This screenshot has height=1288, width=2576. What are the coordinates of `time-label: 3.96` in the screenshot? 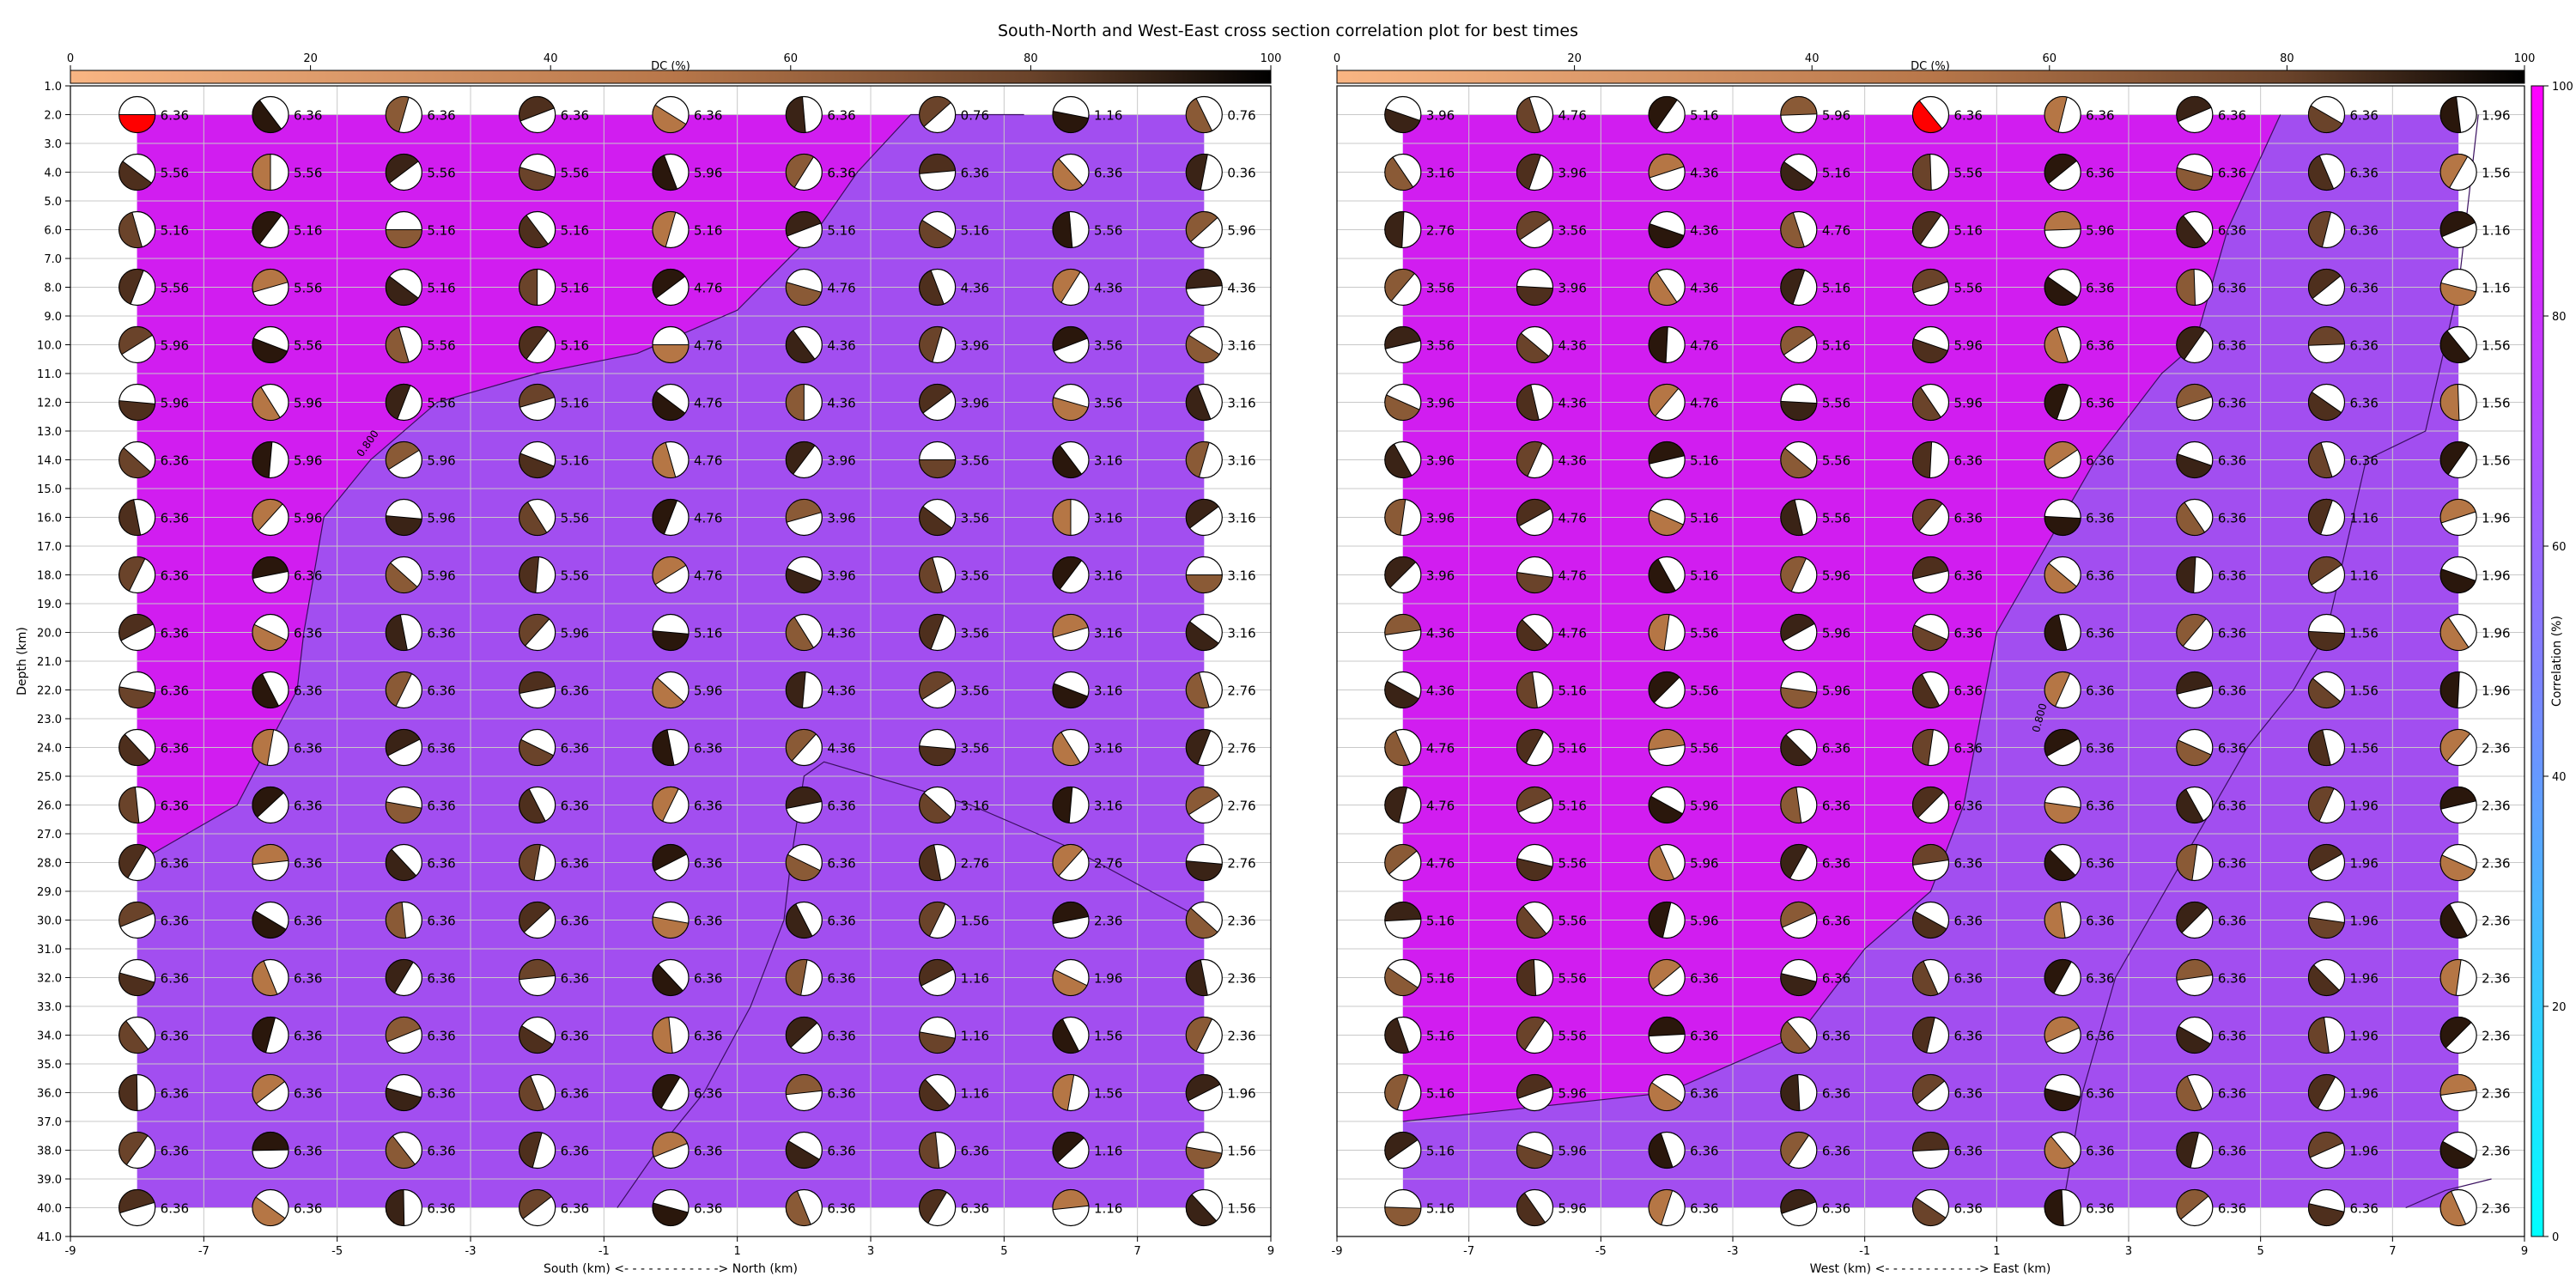 It's located at (841, 461).